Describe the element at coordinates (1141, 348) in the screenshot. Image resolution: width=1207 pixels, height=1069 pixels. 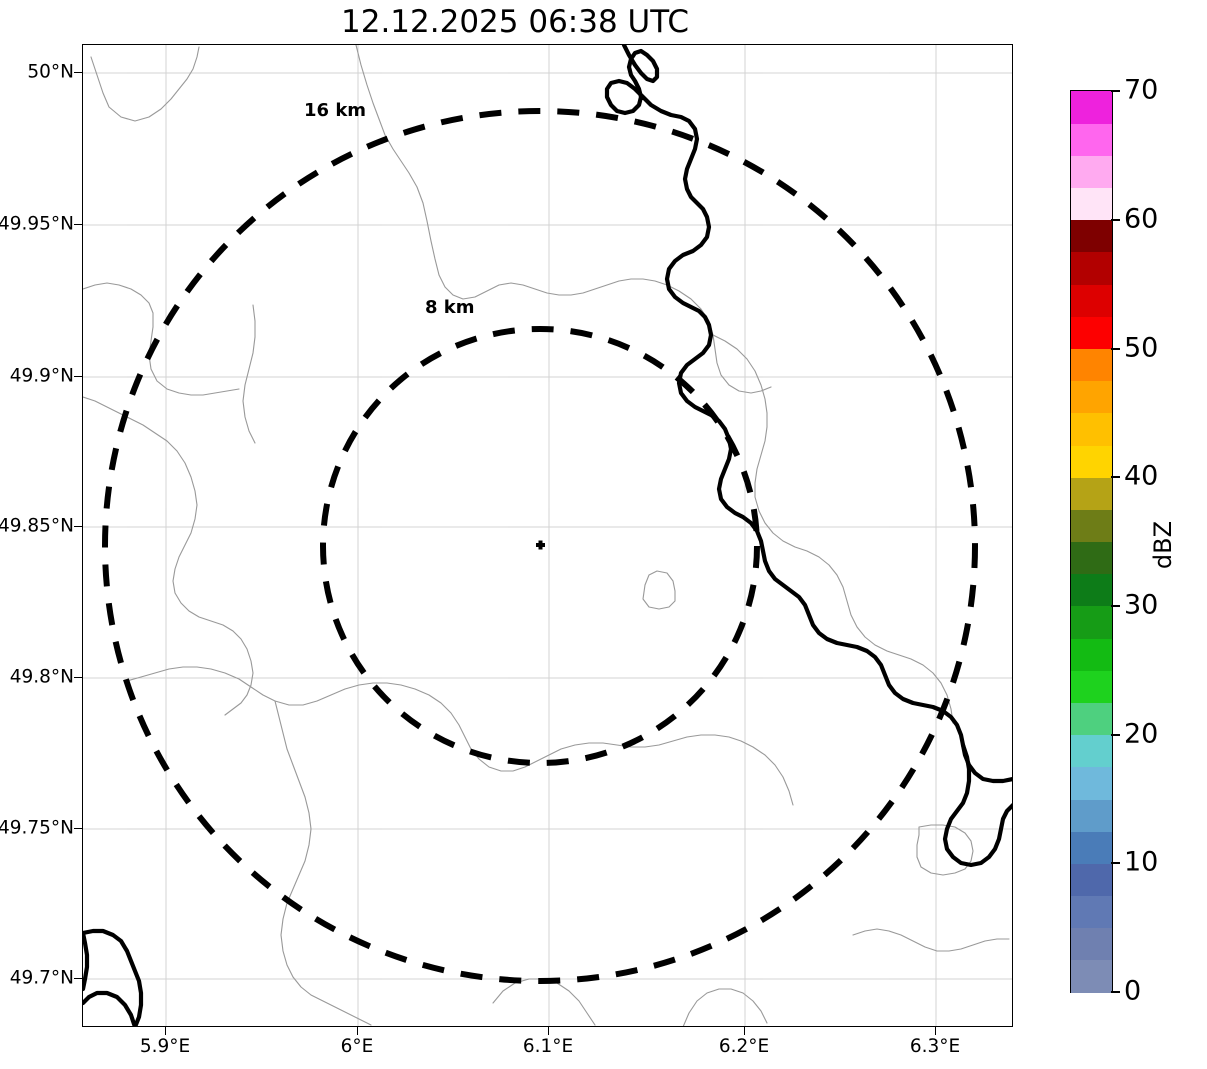
I see `colorbar-tick-label-50: 50` at that location.